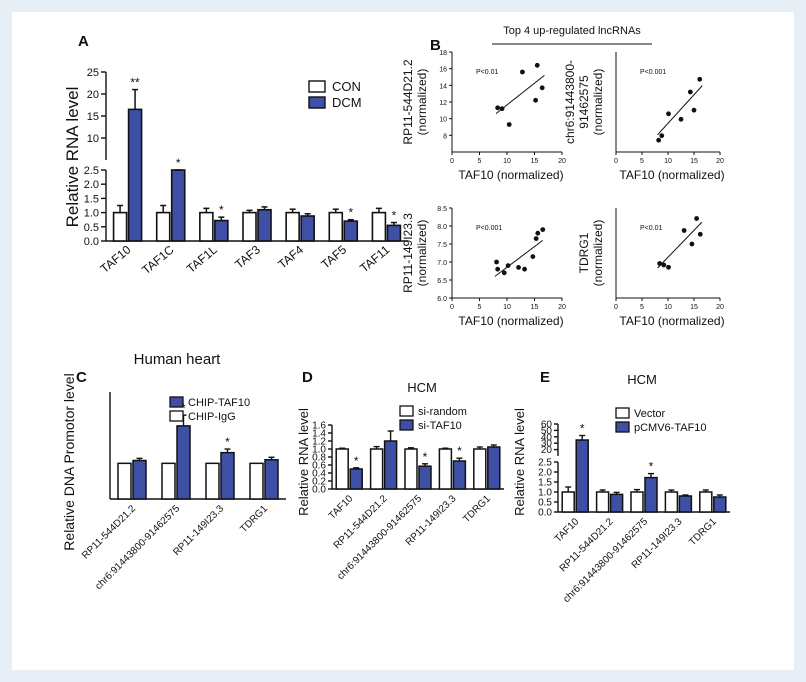 The width and height of the screenshot is (806, 682). Describe the element at coordinates (547, 431) in the screenshot. I see `panel-e-y-tick-label: 50` at that location.